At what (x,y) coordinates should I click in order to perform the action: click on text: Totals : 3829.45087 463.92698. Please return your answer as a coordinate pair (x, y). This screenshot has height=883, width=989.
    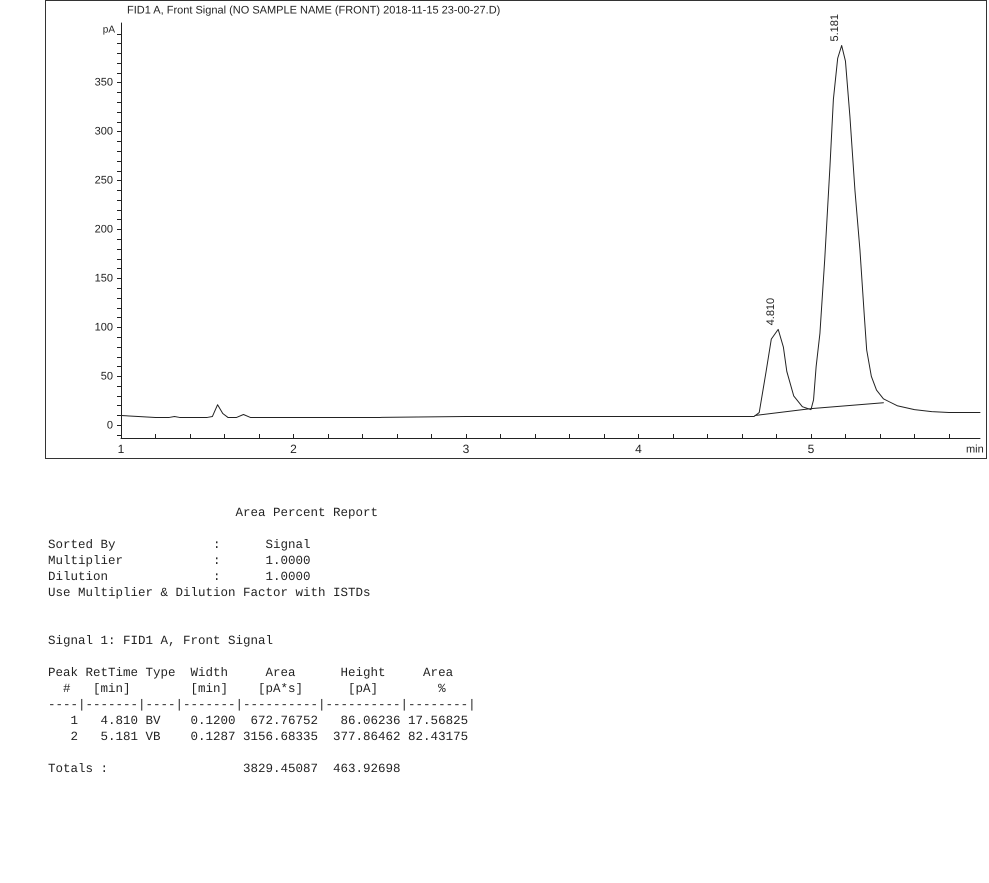
    Looking at the image, I should click on (224, 769).